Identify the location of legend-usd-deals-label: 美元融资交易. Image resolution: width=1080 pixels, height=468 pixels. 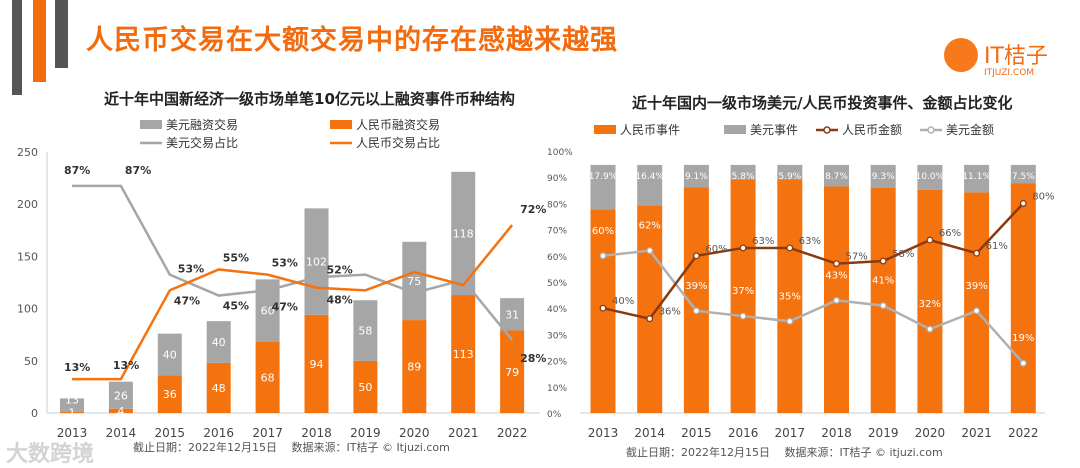
(202, 124).